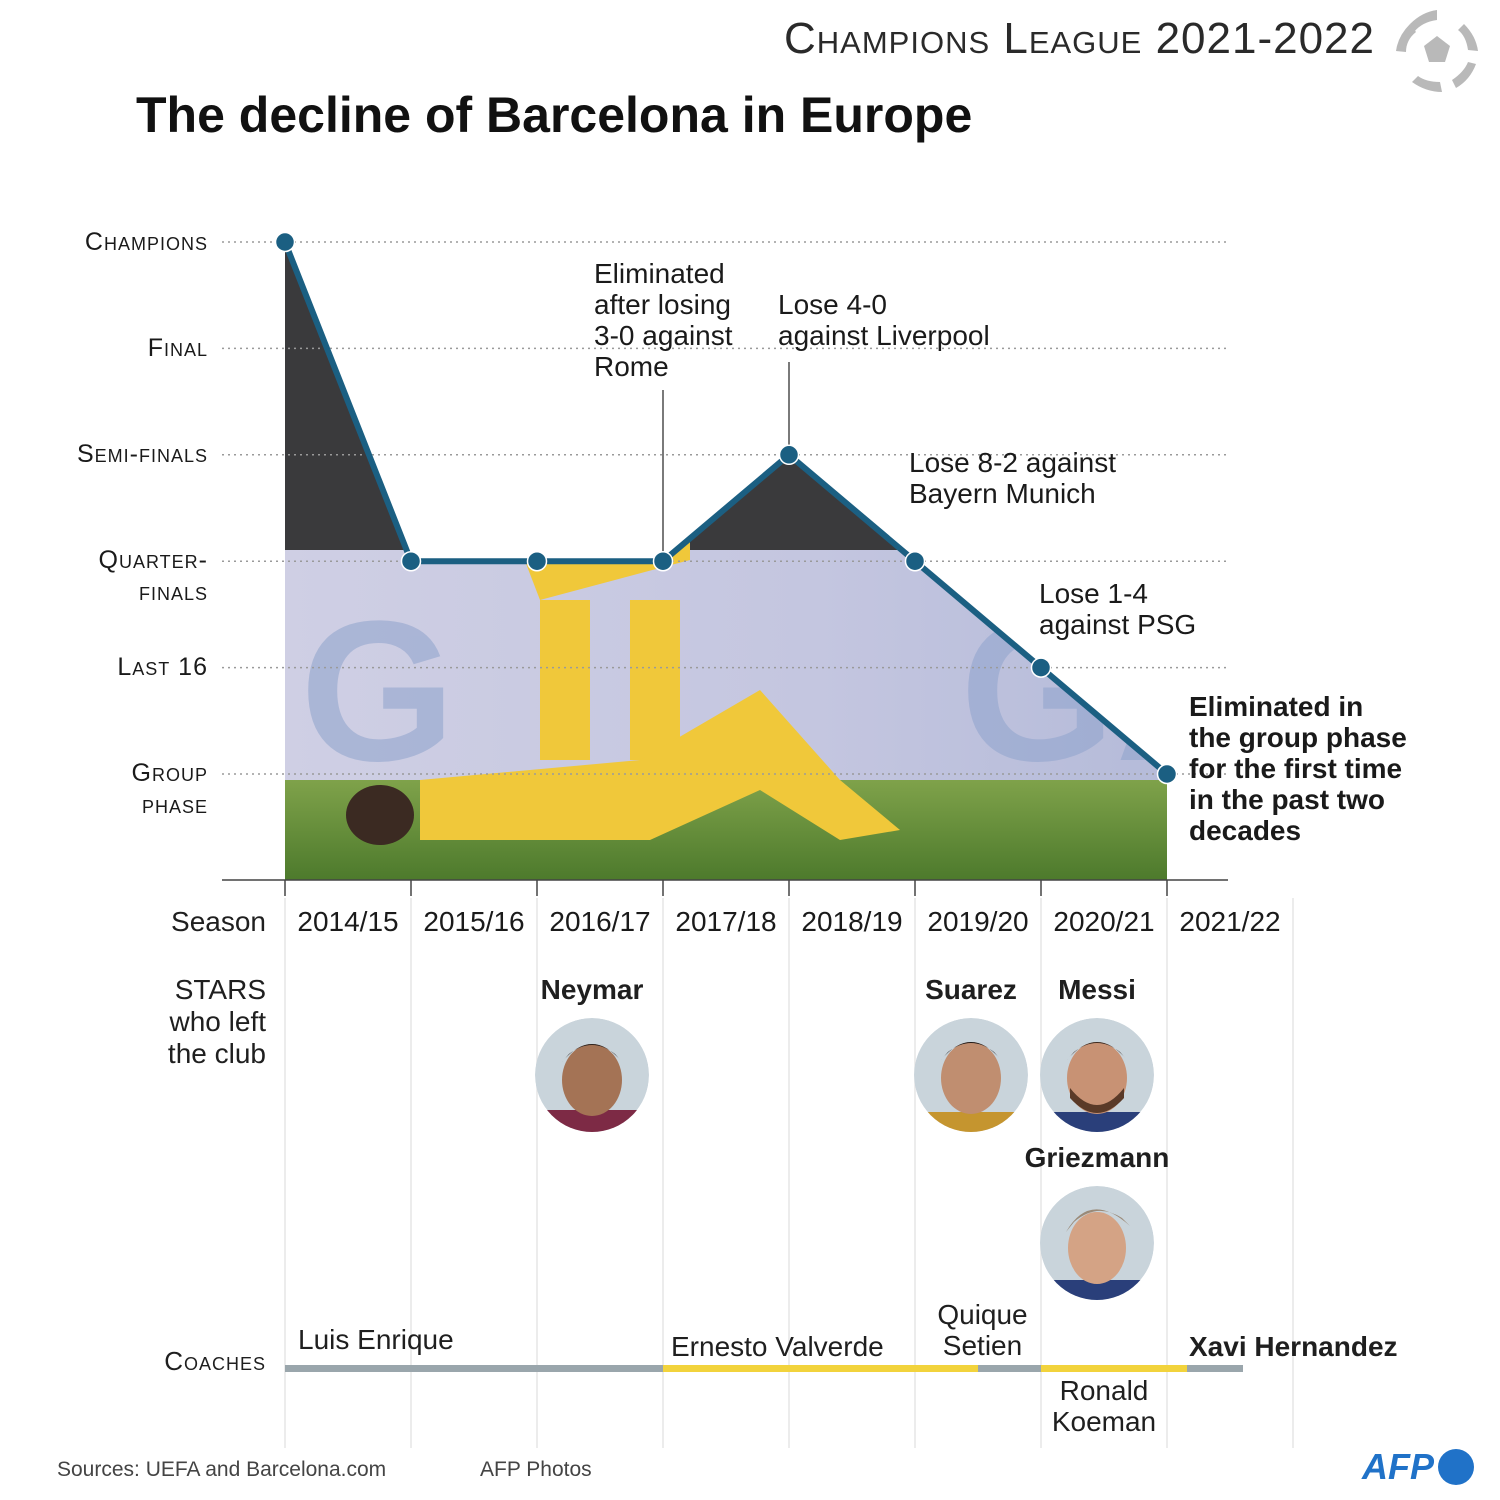  Describe the element at coordinates (777, 1346) in the screenshot. I see `coach-ernesto-valverde: Ernesto Valverde` at that location.